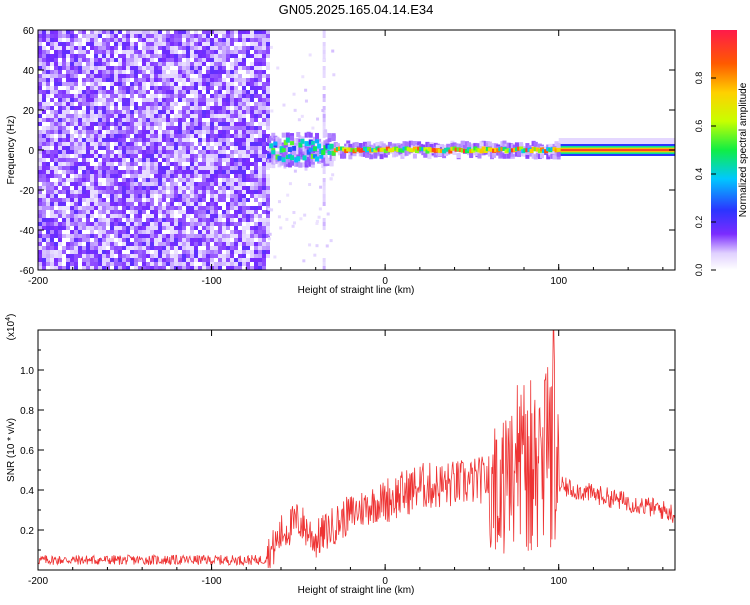 This screenshot has height=605, width=750. I want to click on stripe-cell, so click(324, 224).